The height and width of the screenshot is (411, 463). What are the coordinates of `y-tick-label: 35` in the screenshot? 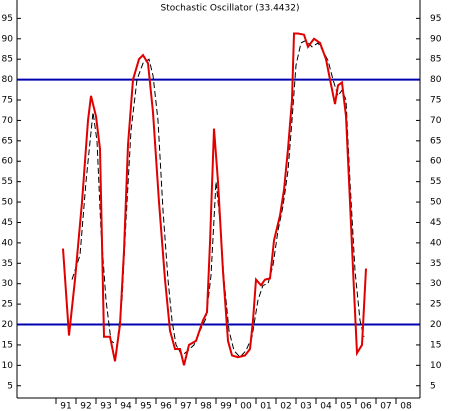 It's located at (7, 264).